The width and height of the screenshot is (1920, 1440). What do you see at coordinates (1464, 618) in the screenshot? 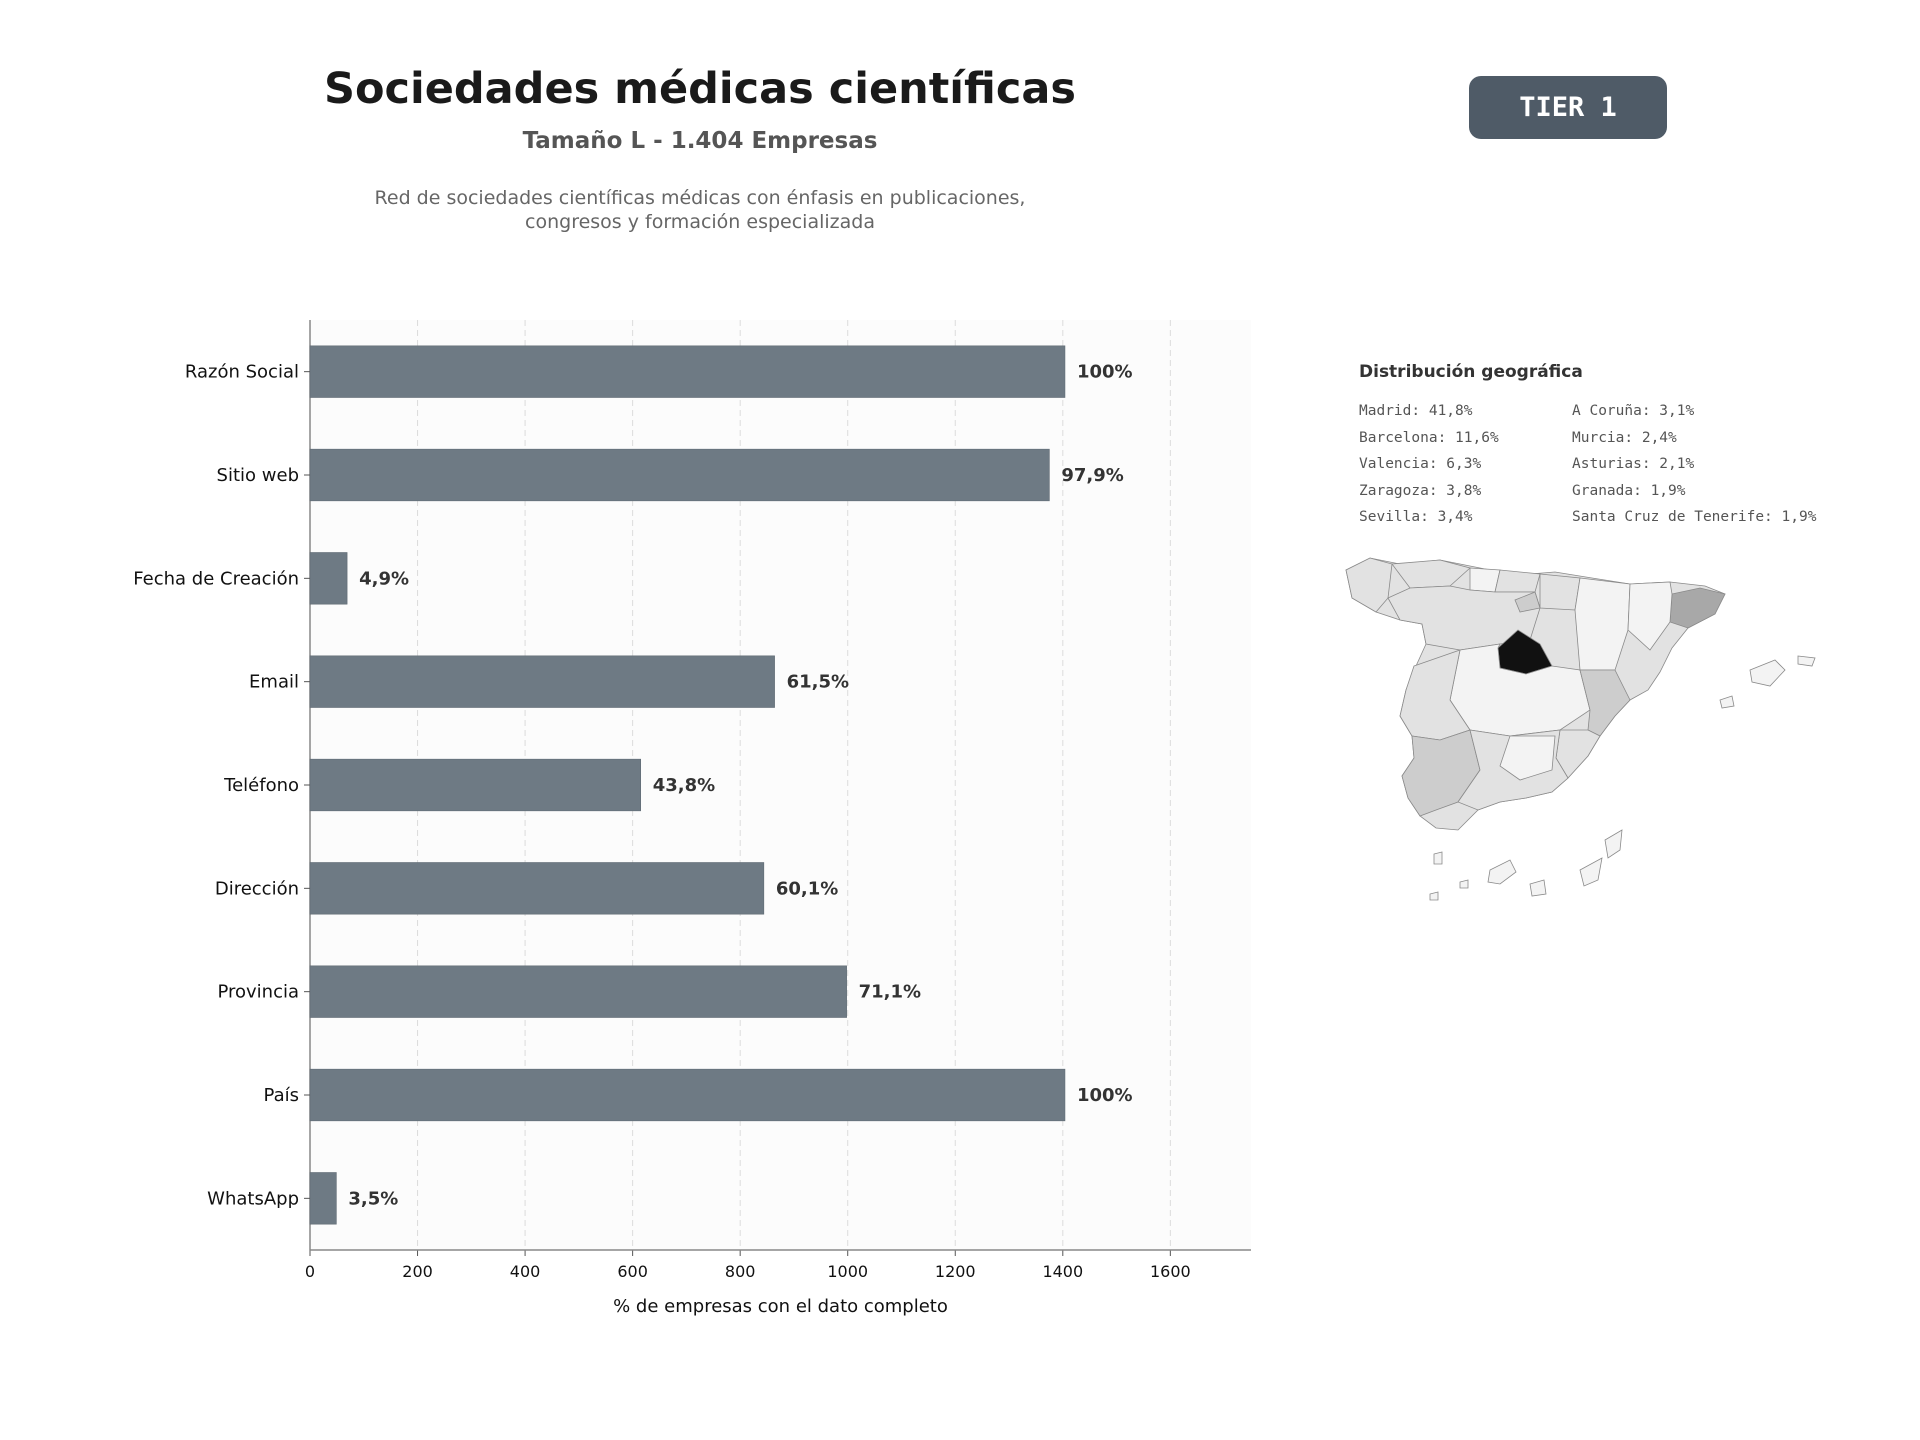
I see `map-region-castilla-leon` at bounding box center [1464, 618].